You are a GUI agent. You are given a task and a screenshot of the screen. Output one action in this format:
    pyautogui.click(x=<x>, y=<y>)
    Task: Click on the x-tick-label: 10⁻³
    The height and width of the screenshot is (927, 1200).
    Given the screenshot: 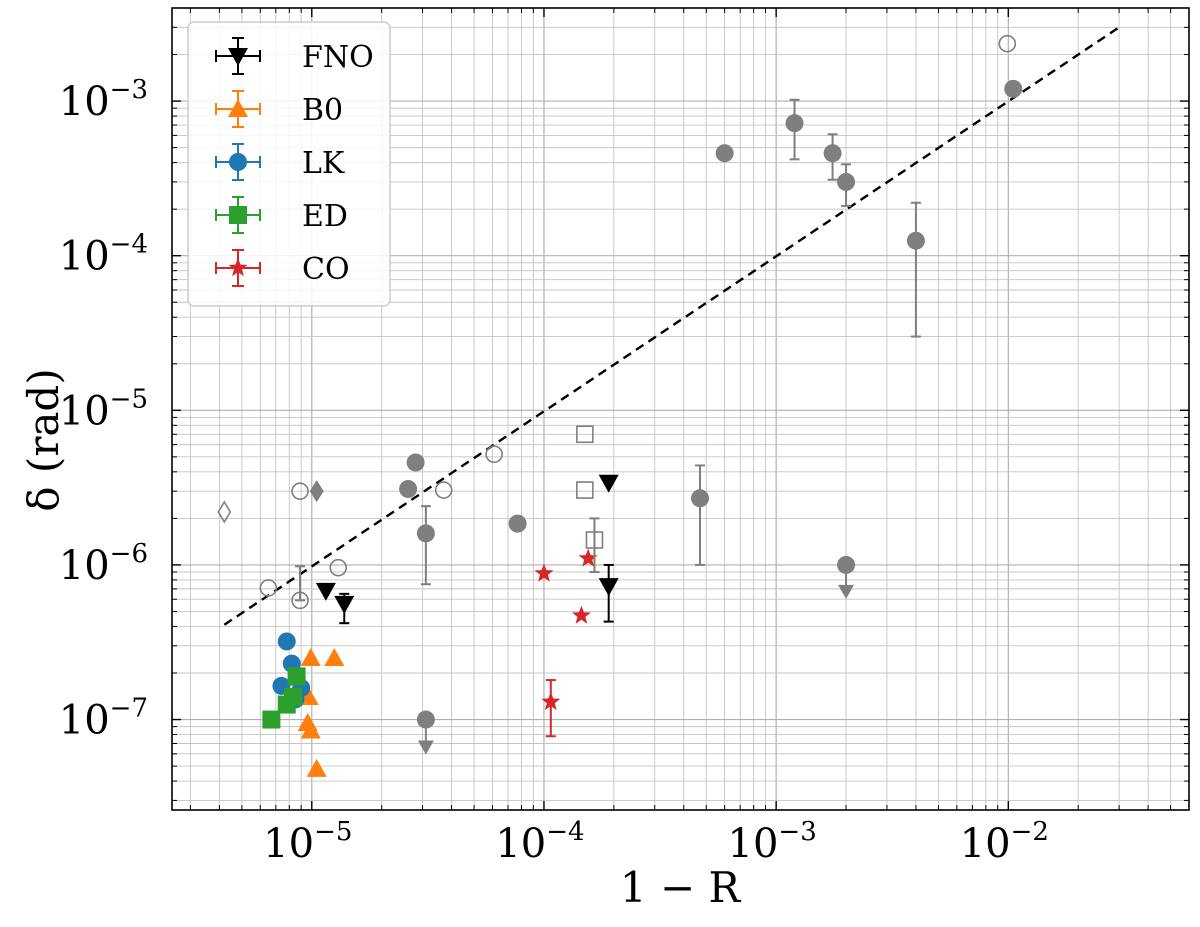 What is the action you would take?
    pyautogui.click(x=772, y=842)
    